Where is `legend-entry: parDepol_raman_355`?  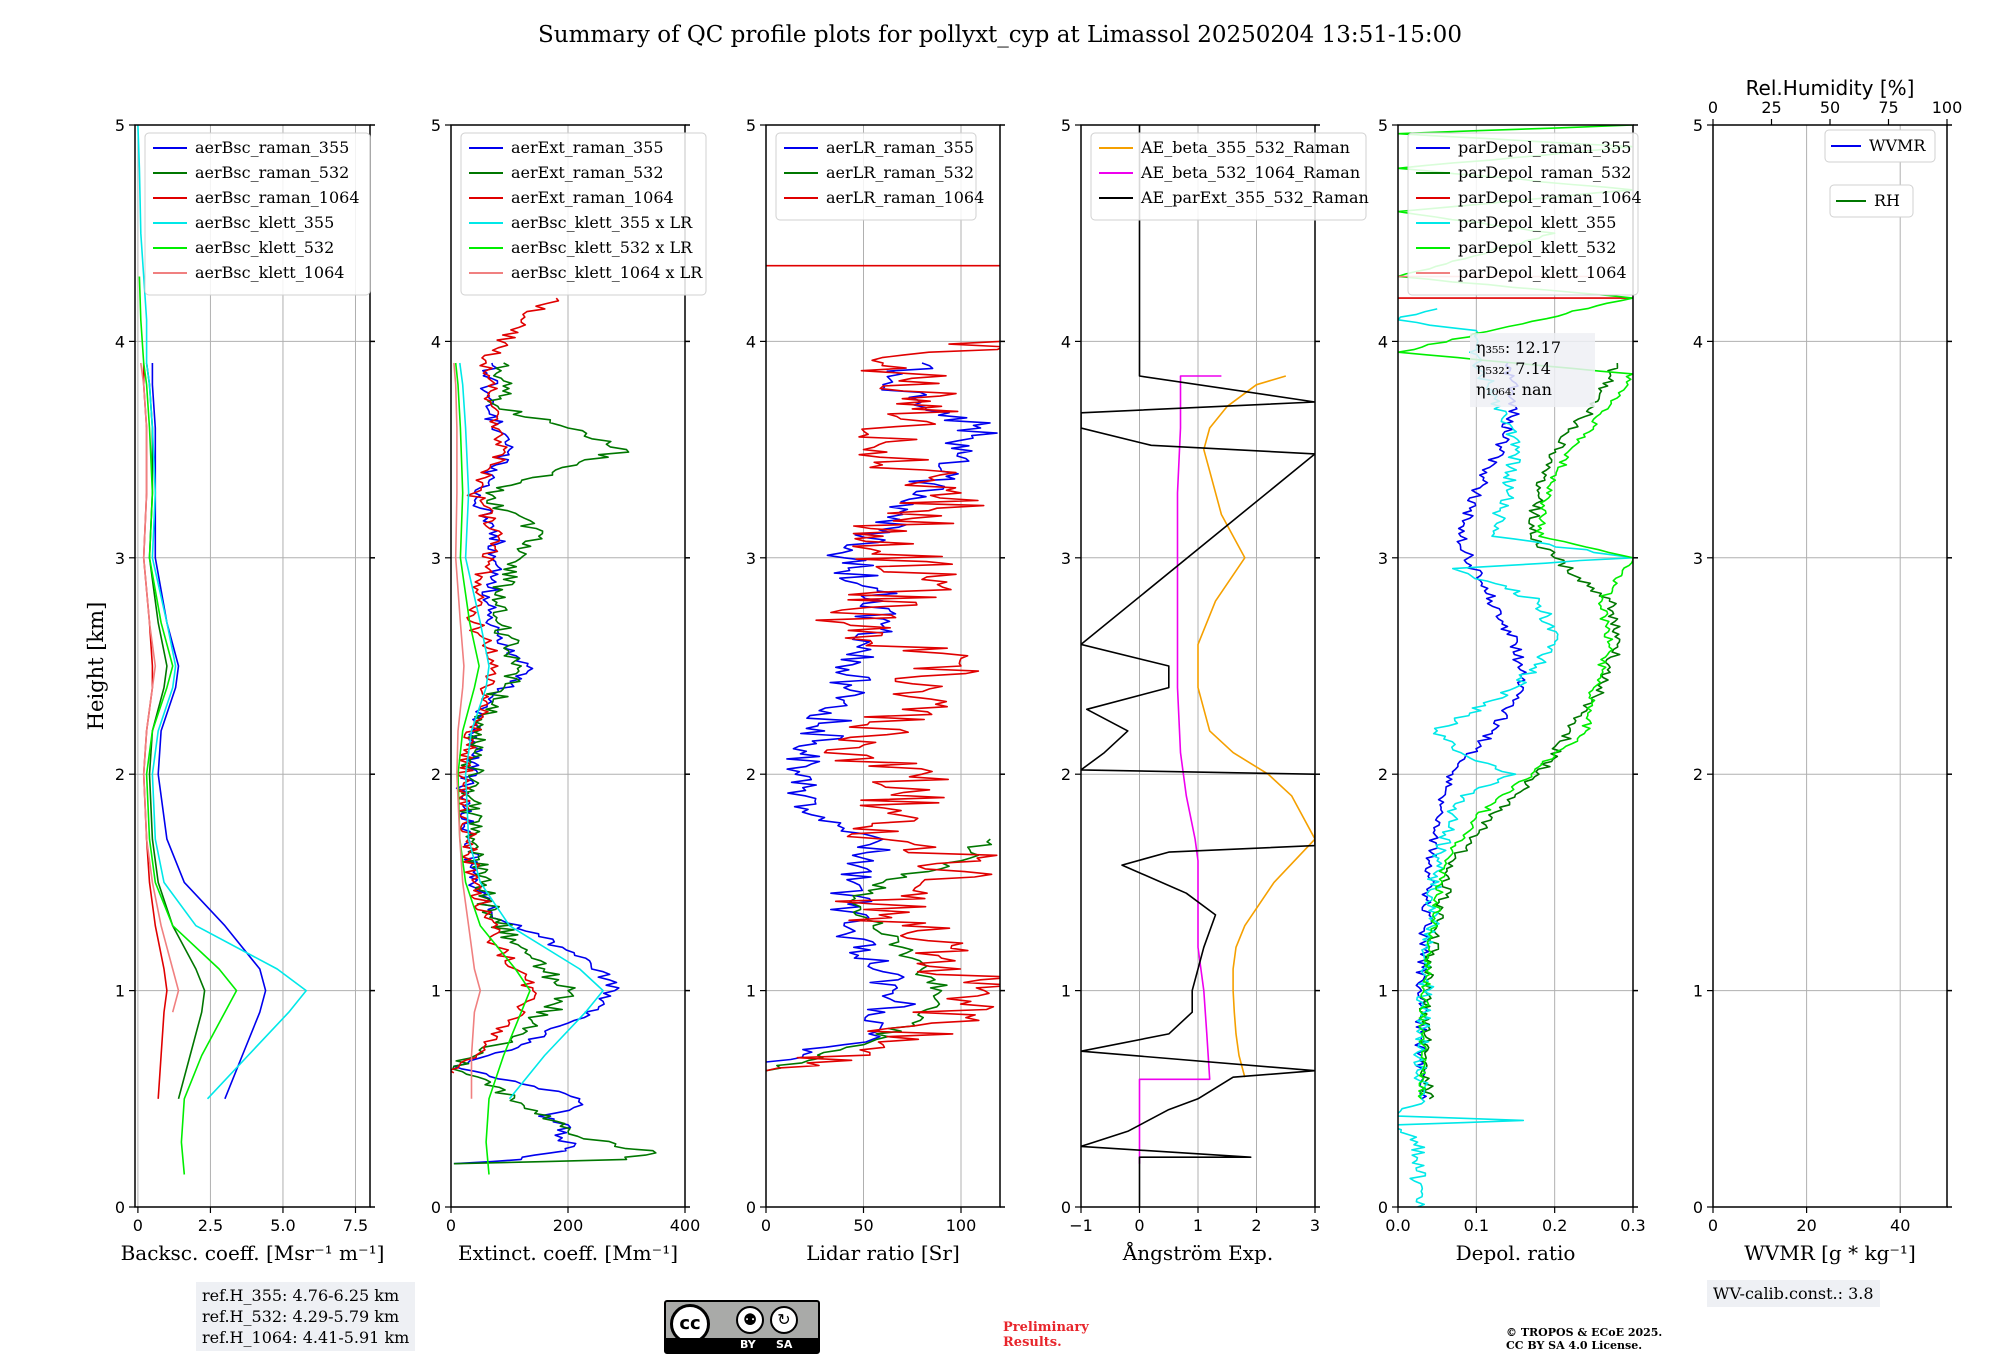
legend-entry: parDepol_raman_355 is located at coordinates (1544, 147).